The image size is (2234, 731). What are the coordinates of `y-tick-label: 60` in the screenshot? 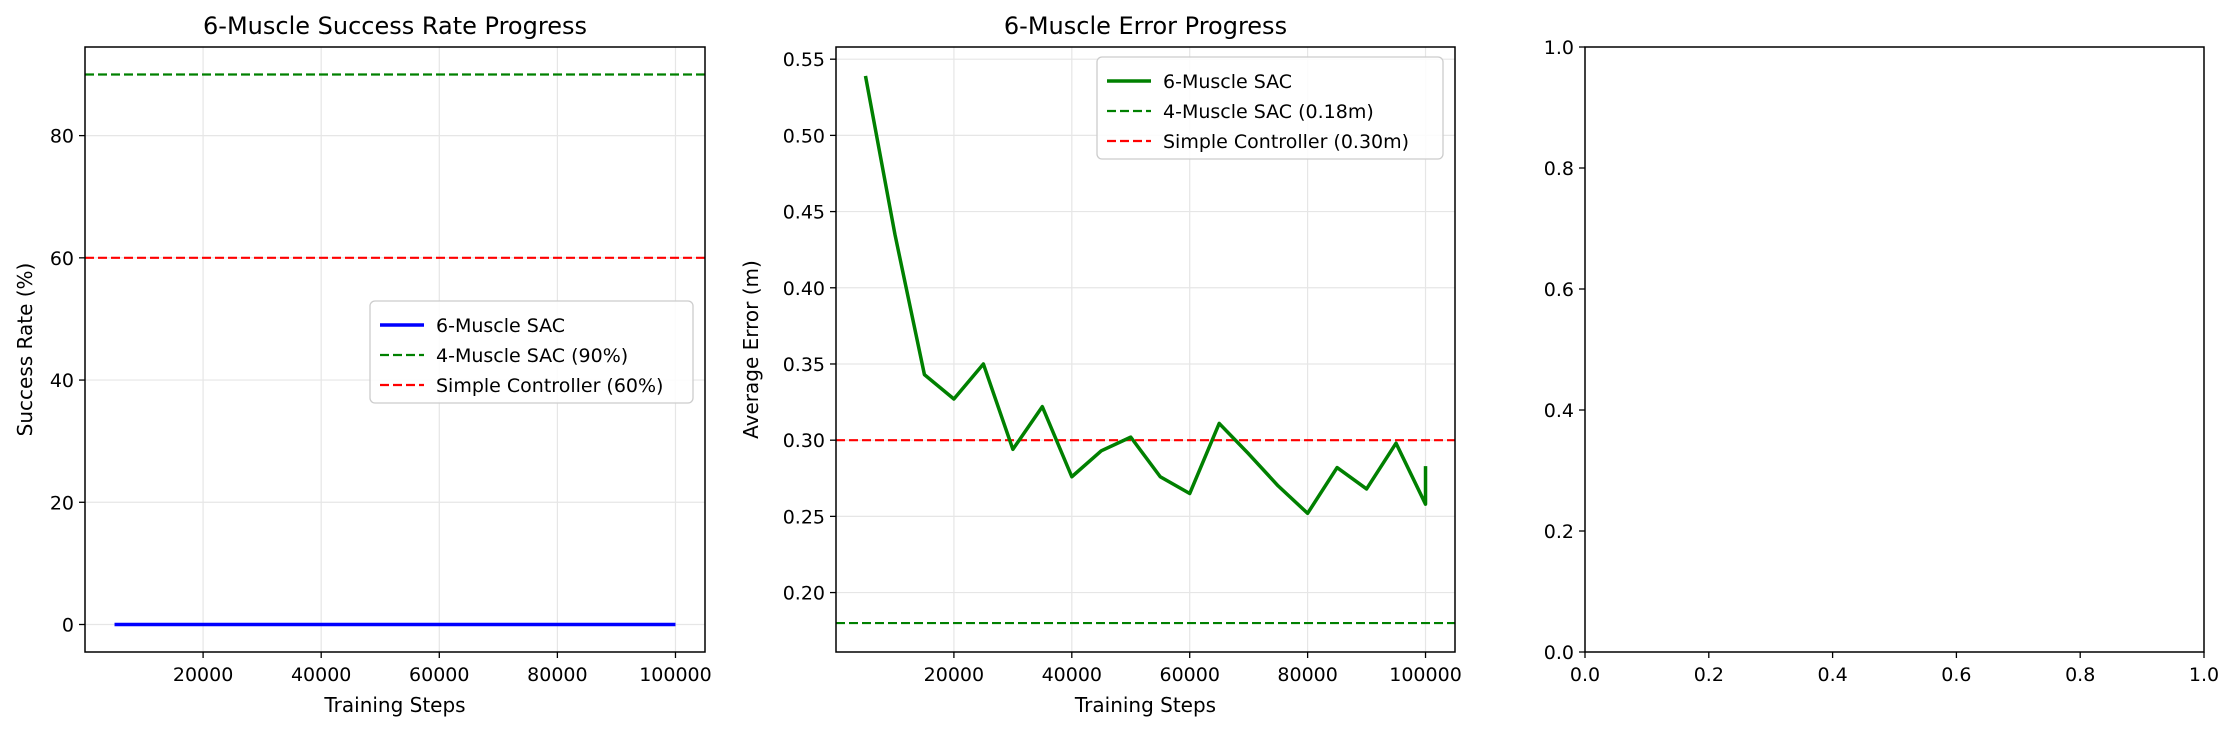 It's located at (62, 259).